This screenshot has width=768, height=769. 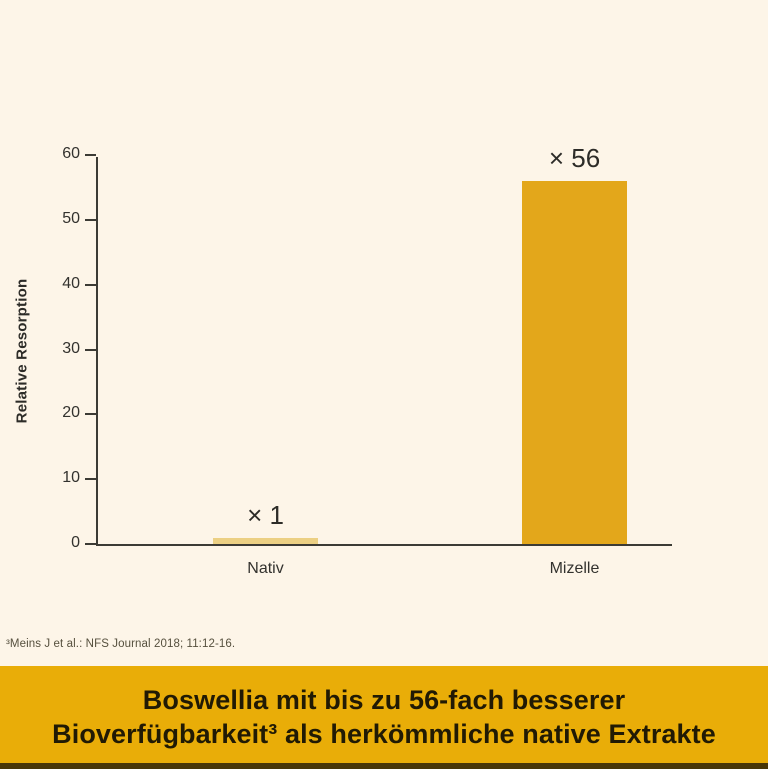 What do you see at coordinates (265, 515) in the screenshot?
I see `bar-value-label-nativ: × 1` at bounding box center [265, 515].